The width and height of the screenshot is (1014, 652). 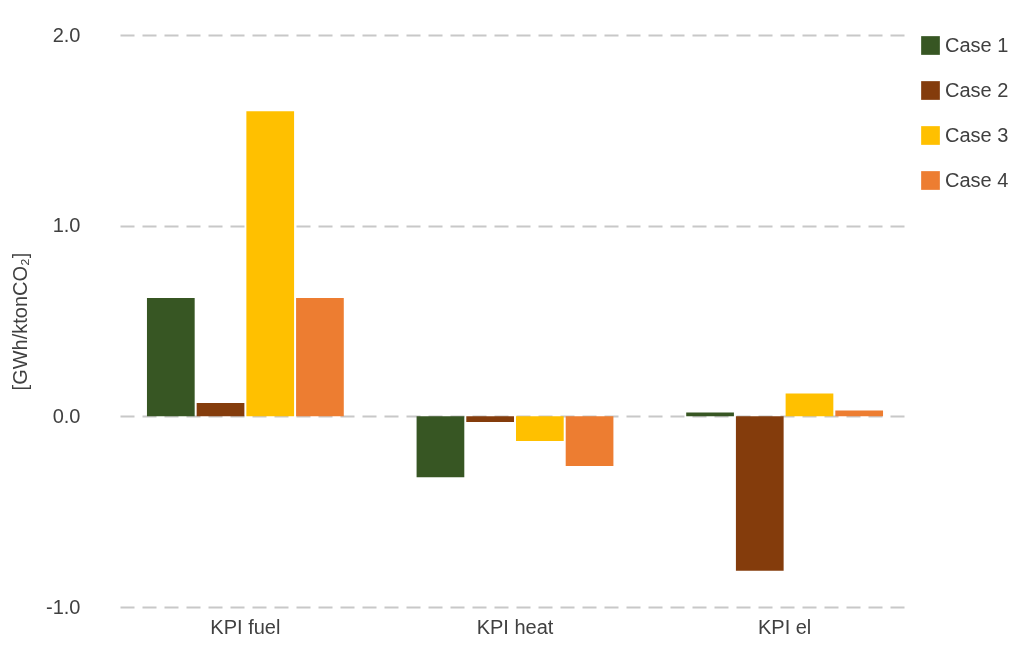 What do you see at coordinates (66, 225) in the screenshot?
I see `y-tick-label: 1.0` at bounding box center [66, 225].